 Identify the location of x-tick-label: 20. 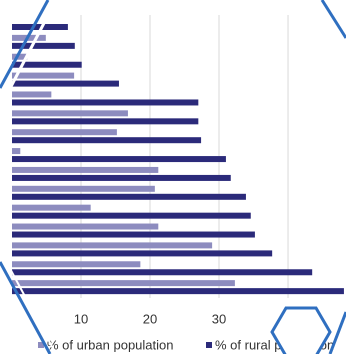
(150, 318).